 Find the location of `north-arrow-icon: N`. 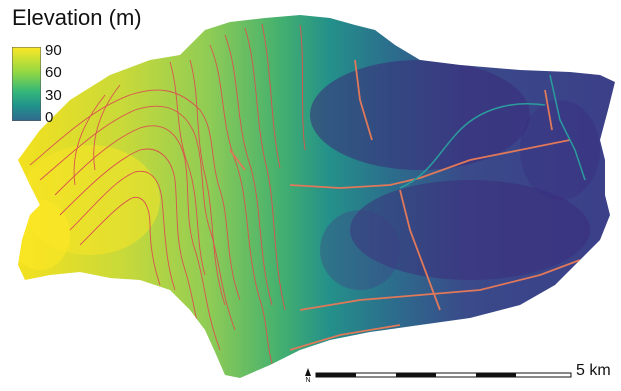

north-arrow-icon: N is located at coordinates (308, 376).